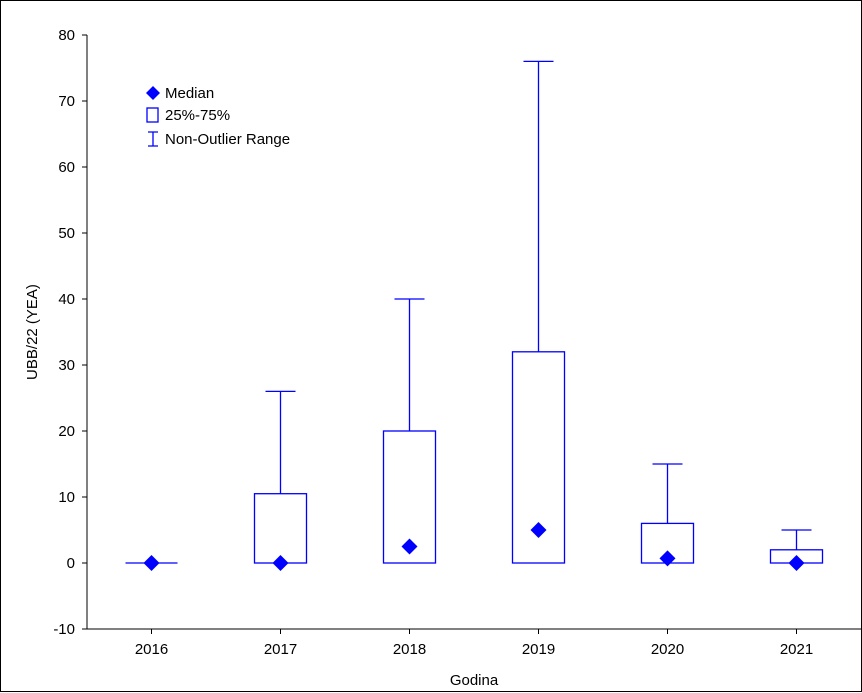 This screenshot has width=862, height=693. I want to click on y-tick-label: 30, so click(66, 365).